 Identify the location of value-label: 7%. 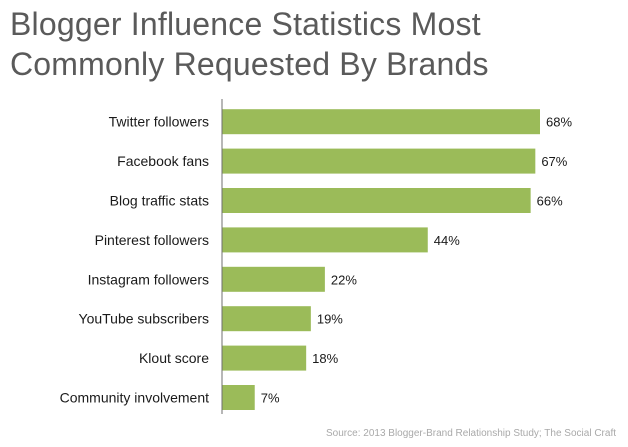
(270, 398).